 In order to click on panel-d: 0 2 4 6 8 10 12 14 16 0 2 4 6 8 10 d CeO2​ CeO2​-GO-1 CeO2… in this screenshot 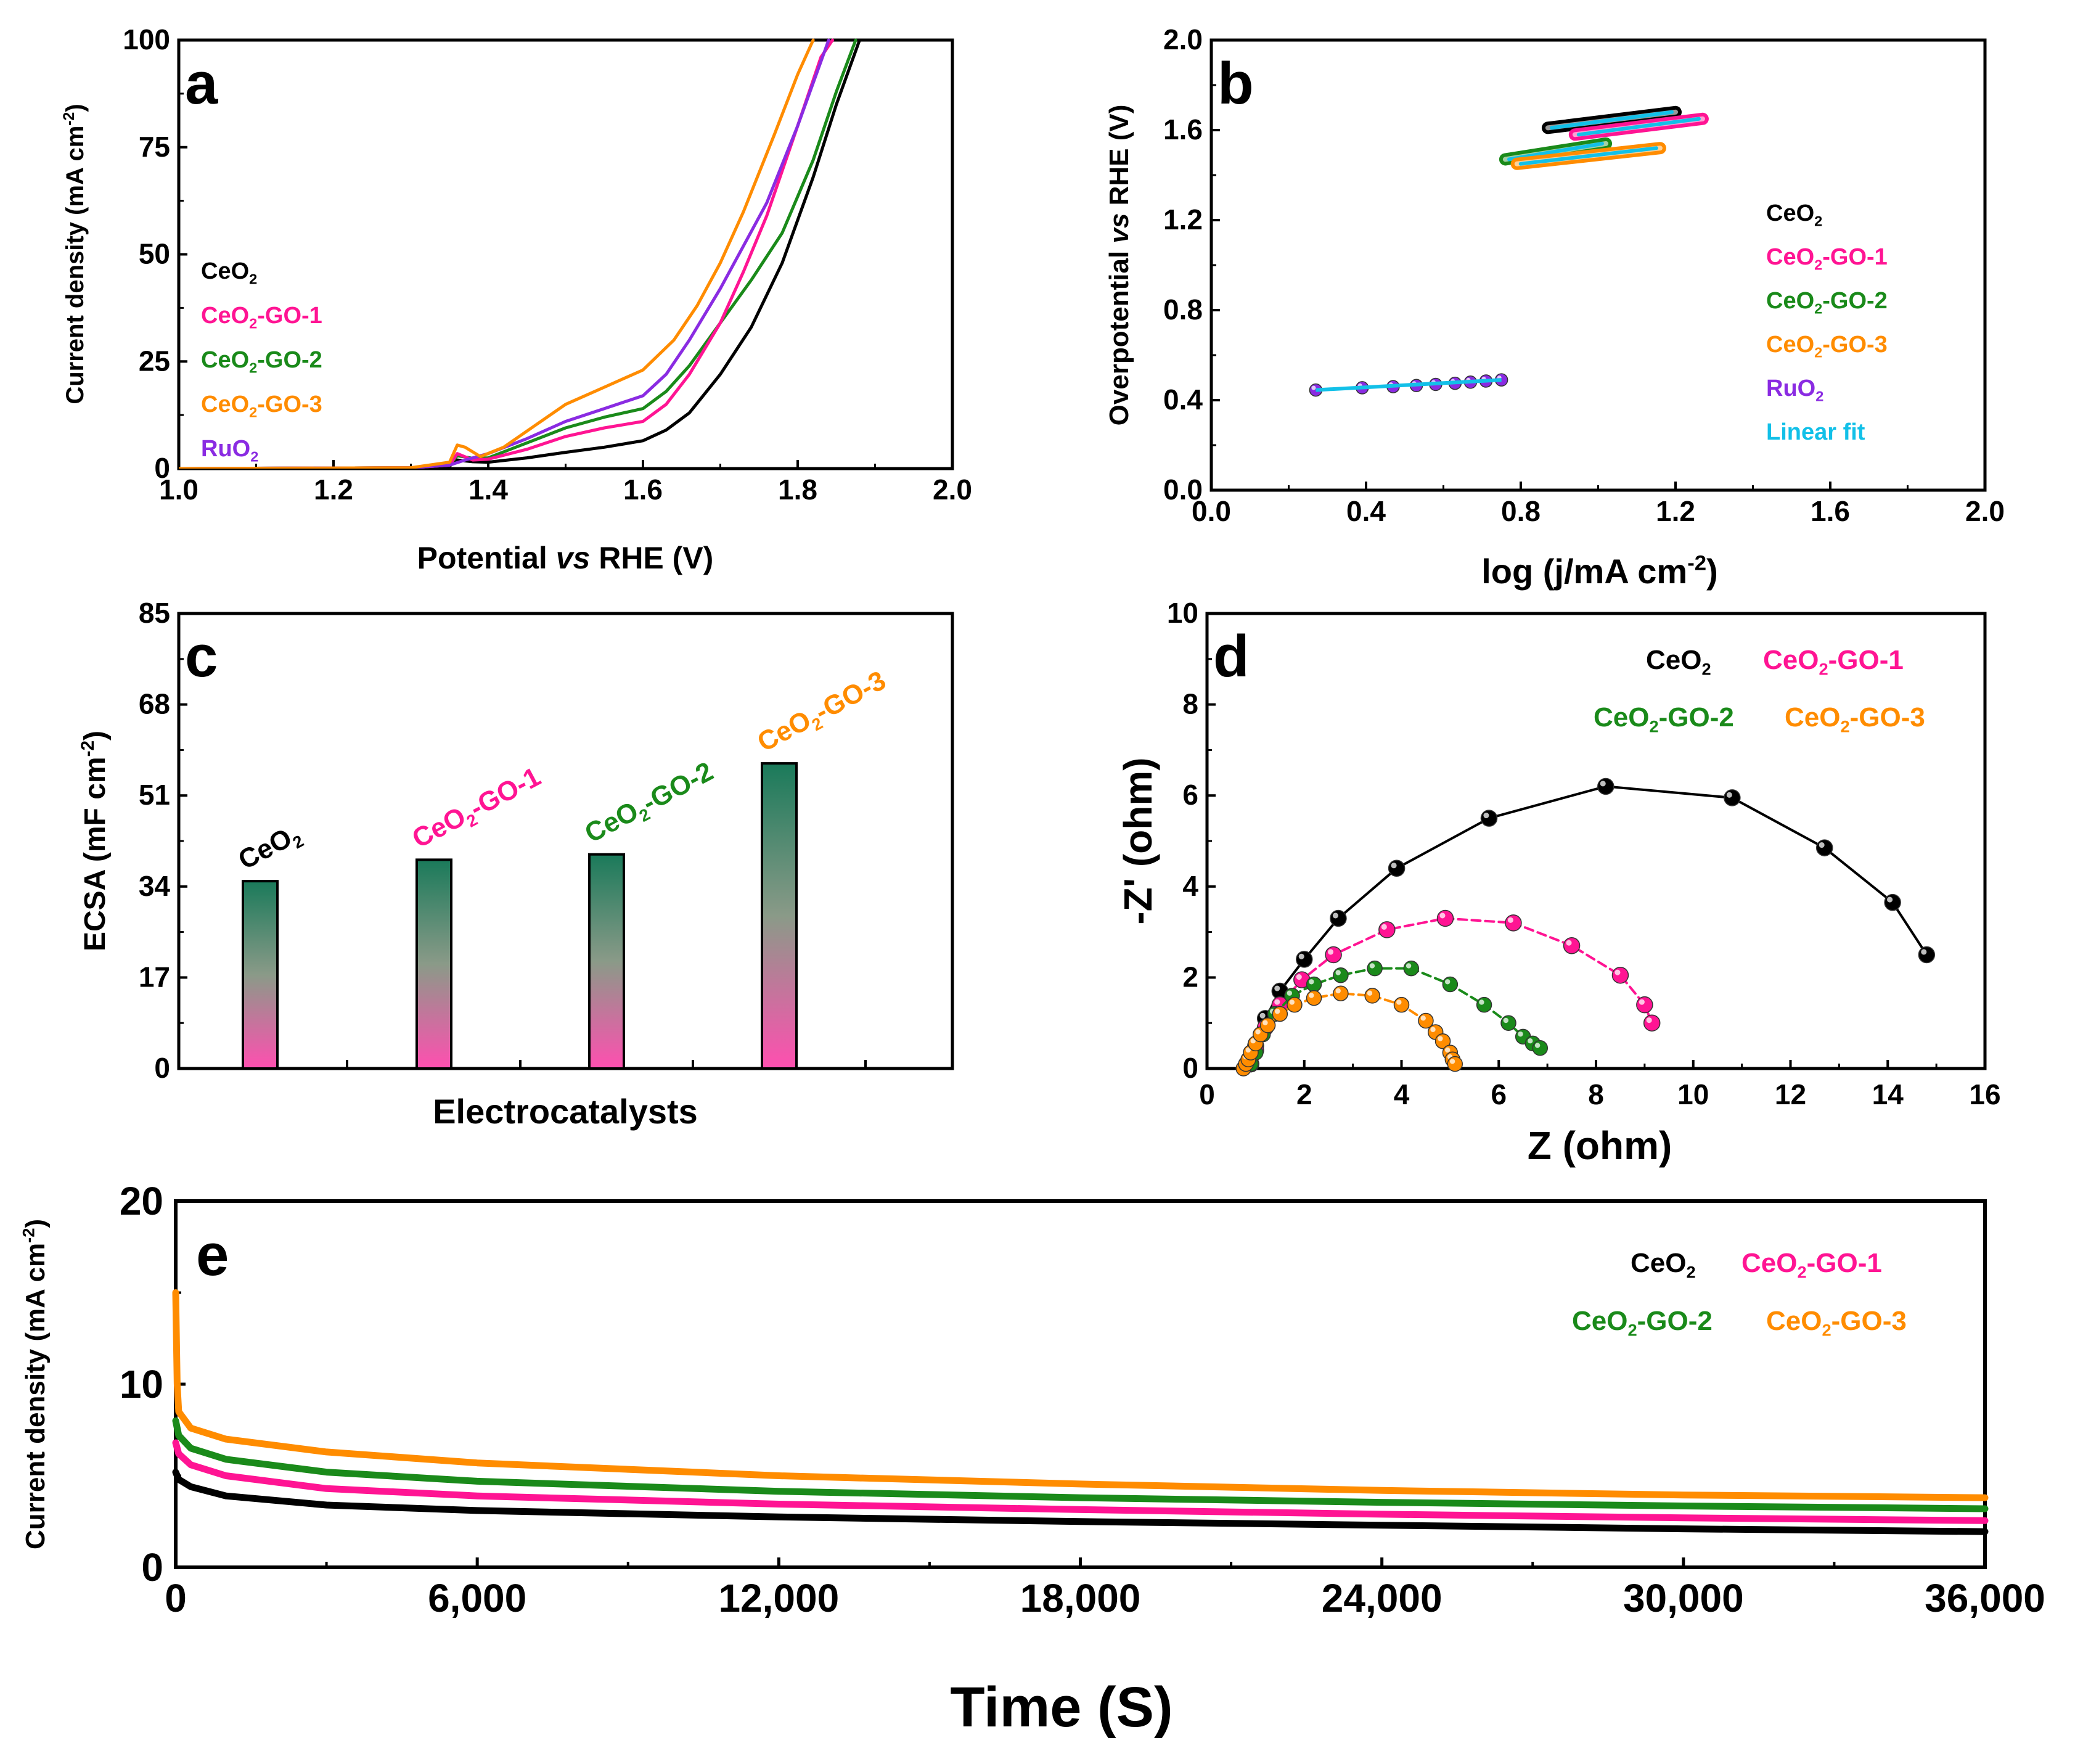, I will do `click(1558, 882)`.